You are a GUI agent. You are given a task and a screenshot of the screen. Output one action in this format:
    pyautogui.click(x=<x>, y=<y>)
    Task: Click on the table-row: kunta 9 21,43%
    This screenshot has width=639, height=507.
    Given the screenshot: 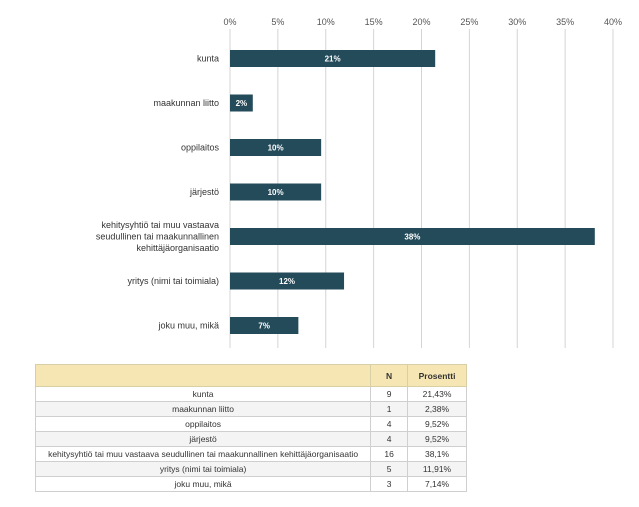 What is the action you would take?
    pyautogui.click(x=250, y=394)
    